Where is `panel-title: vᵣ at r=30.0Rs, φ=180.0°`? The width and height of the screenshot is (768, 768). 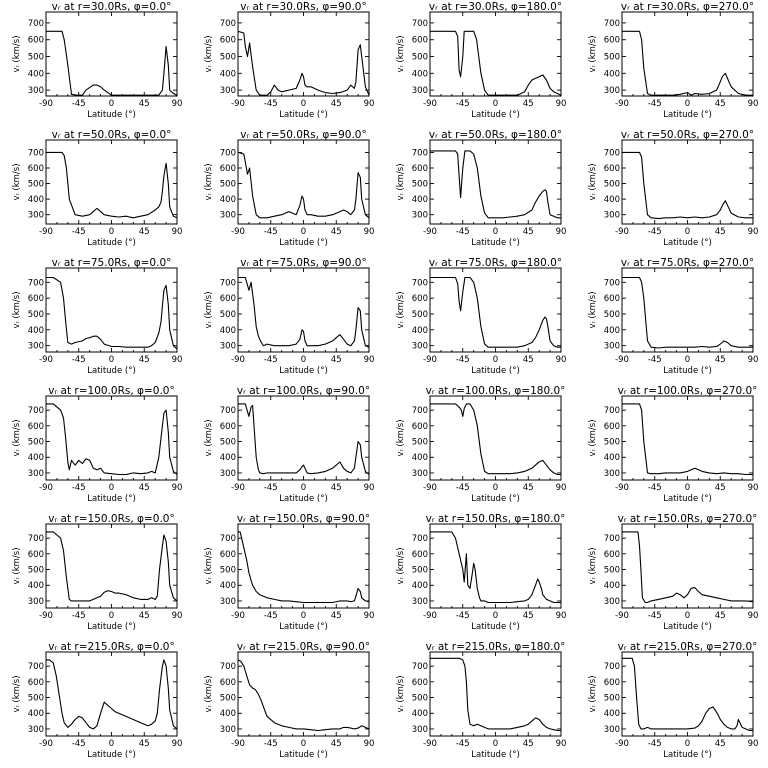 panel-title: vᵣ at r=30.0Rs, φ=180.0° is located at coordinates (495, 7).